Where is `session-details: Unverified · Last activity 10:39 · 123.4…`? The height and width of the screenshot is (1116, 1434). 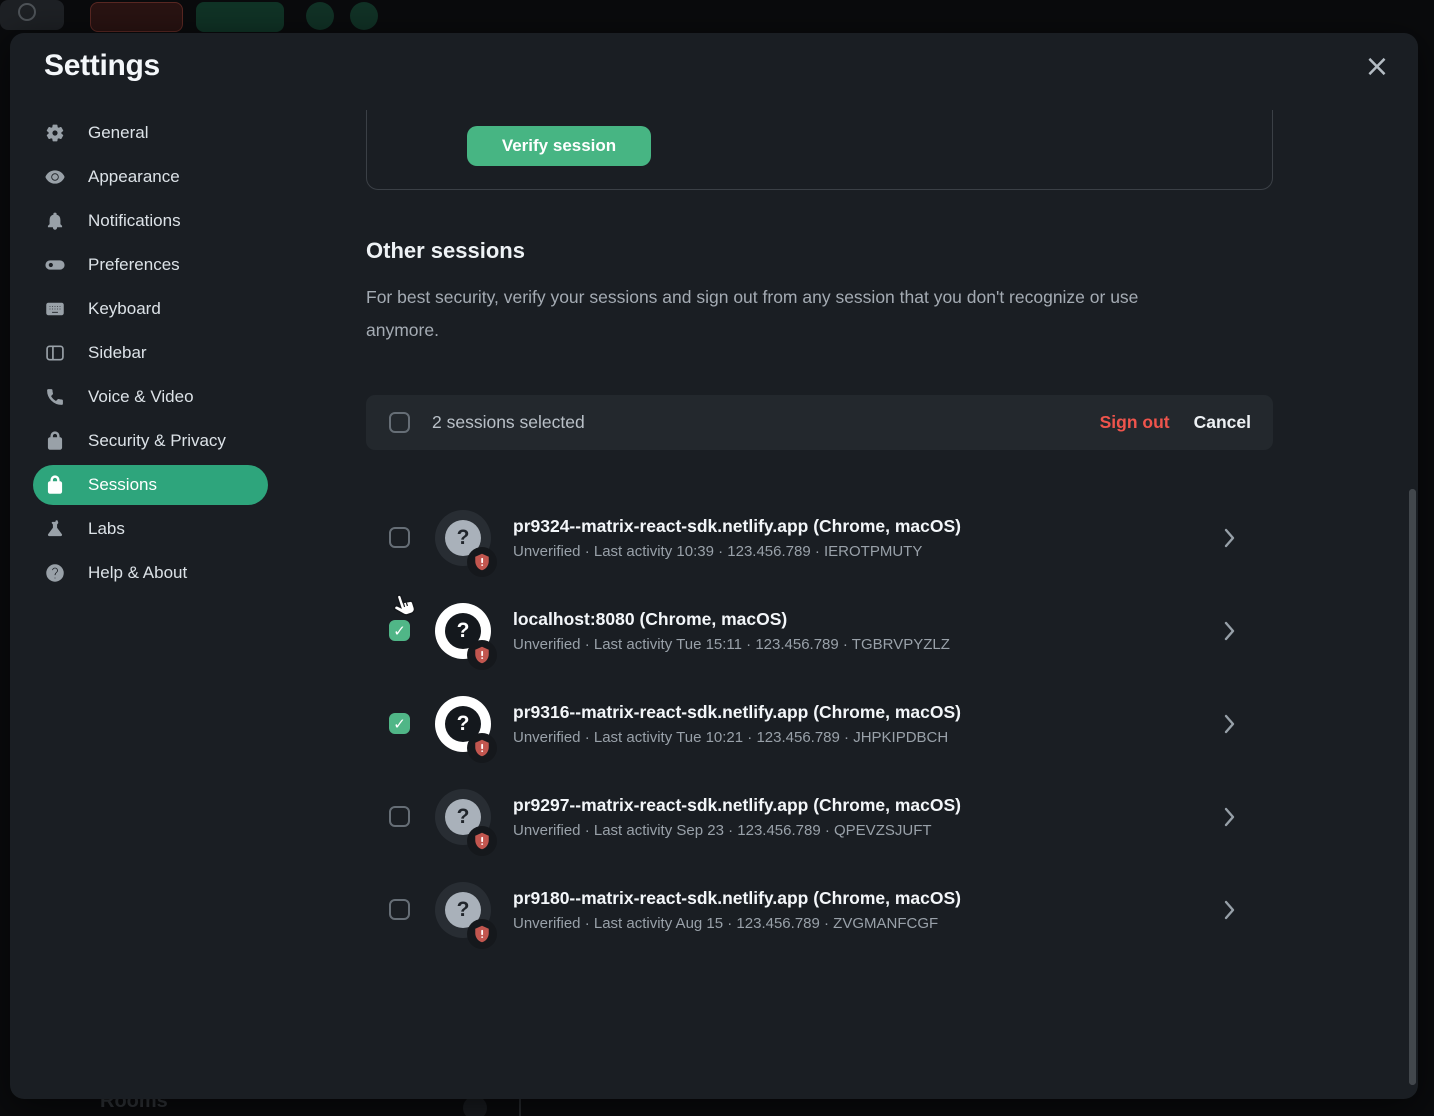 session-details: Unverified · Last activity 10:39 · 123.4… is located at coordinates (718, 551).